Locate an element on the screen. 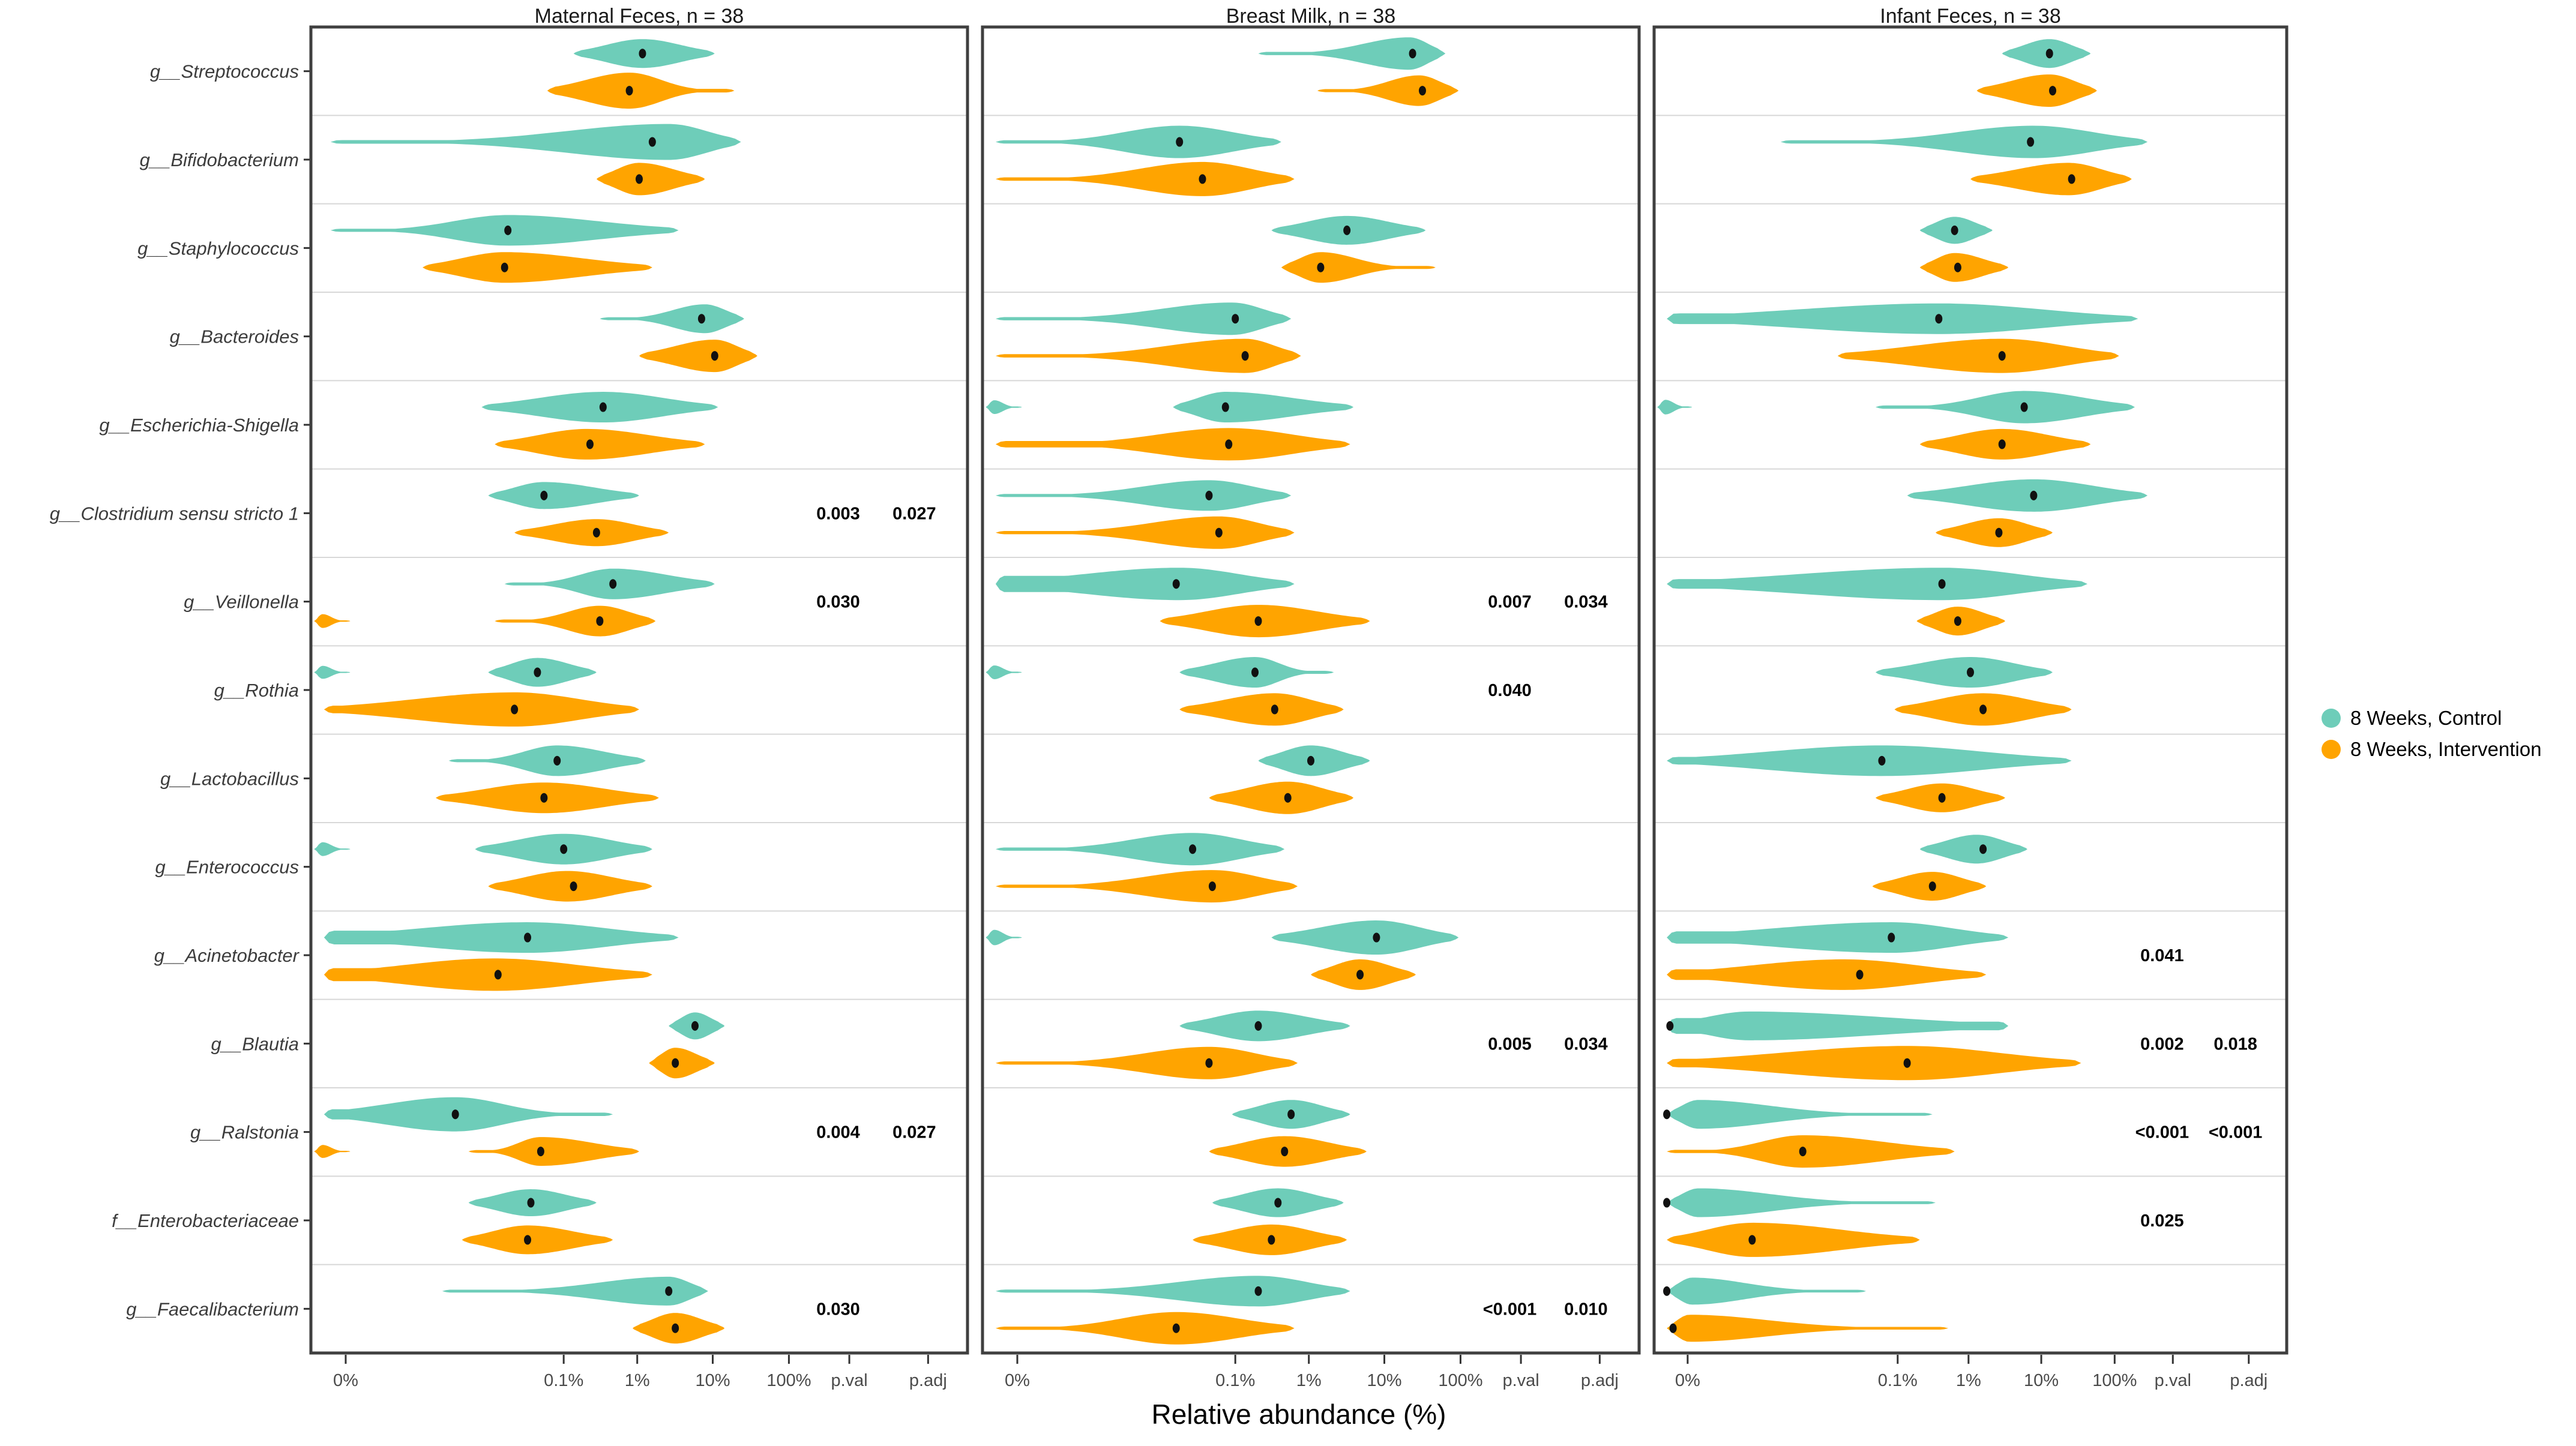 The width and height of the screenshot is (2576, 1446). violin-g-blautia-intervention is located at coordinates (682, 1063).